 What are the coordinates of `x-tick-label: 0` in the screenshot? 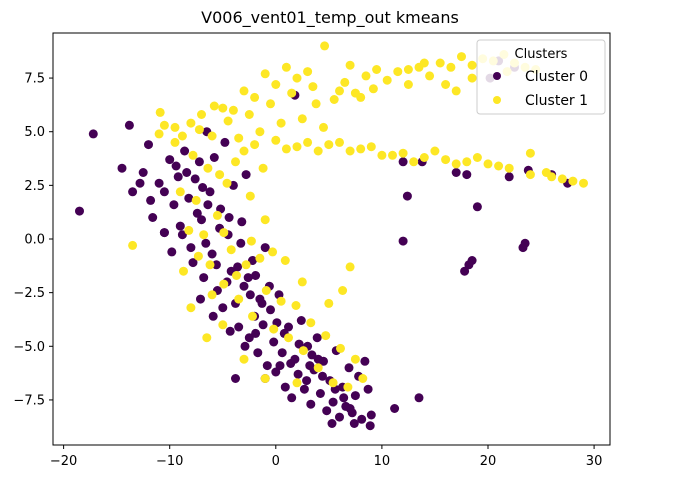 It's located at (276, 461).